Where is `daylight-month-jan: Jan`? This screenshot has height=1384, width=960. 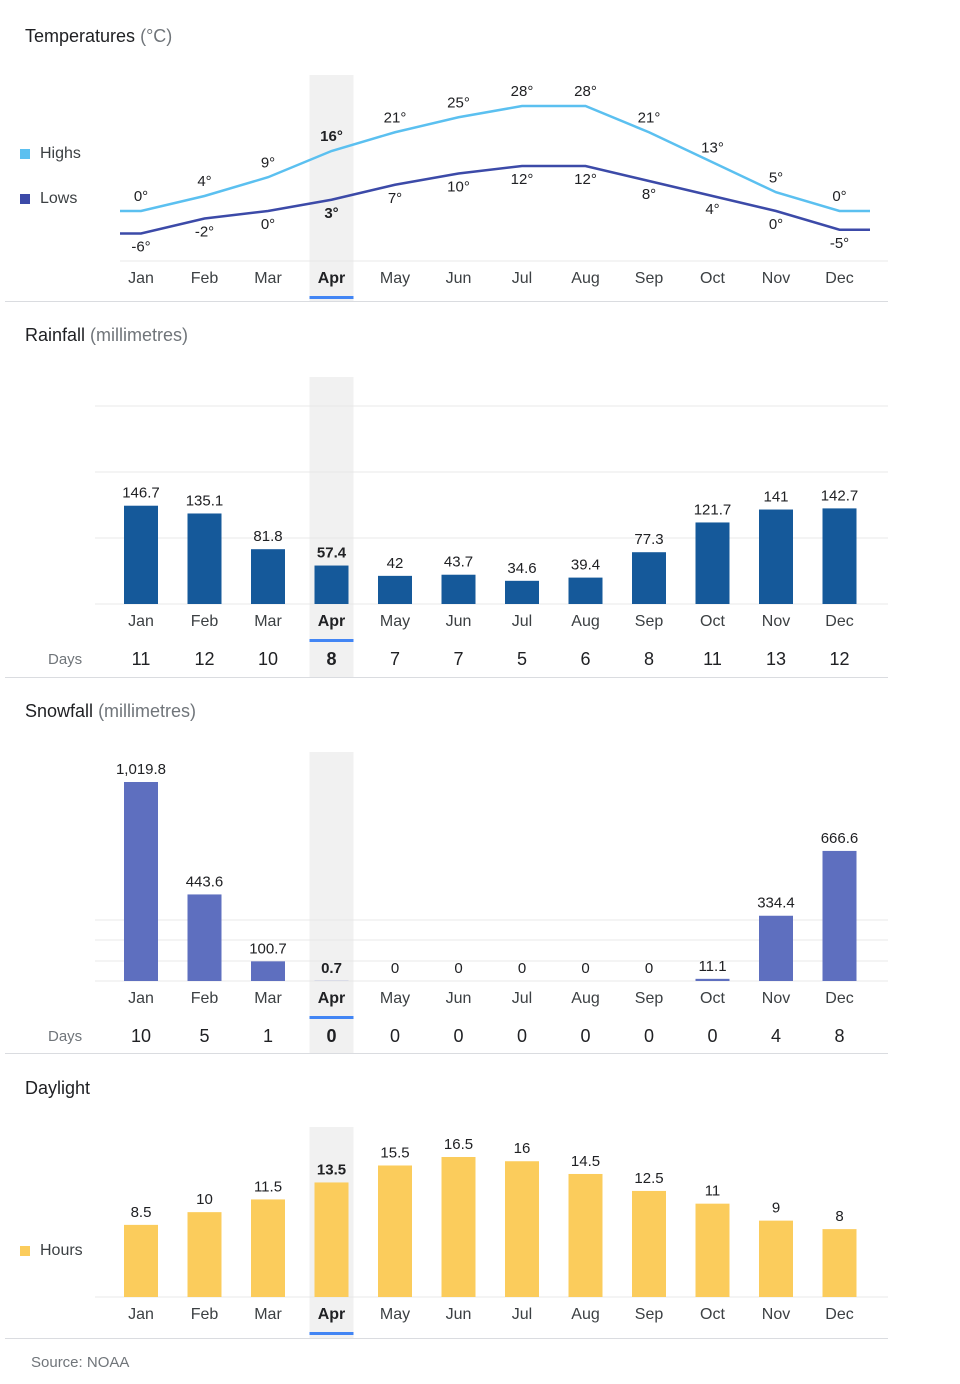 daylight-month-jan: Jan is located at coordinates (141, 1314).